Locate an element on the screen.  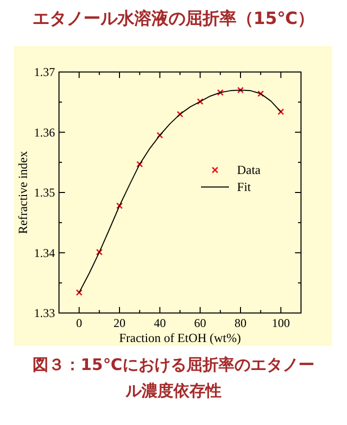
y-tick-label: 1.33 is located at coordinates (44, 313).